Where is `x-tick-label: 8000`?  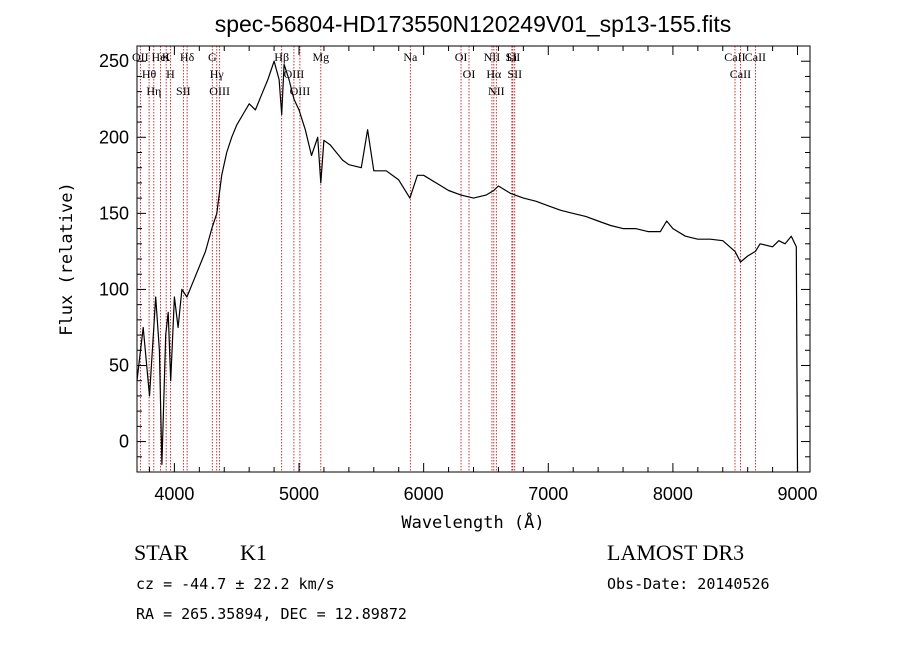
x-tick-label: 8000 is located at coordinates (673, 494).